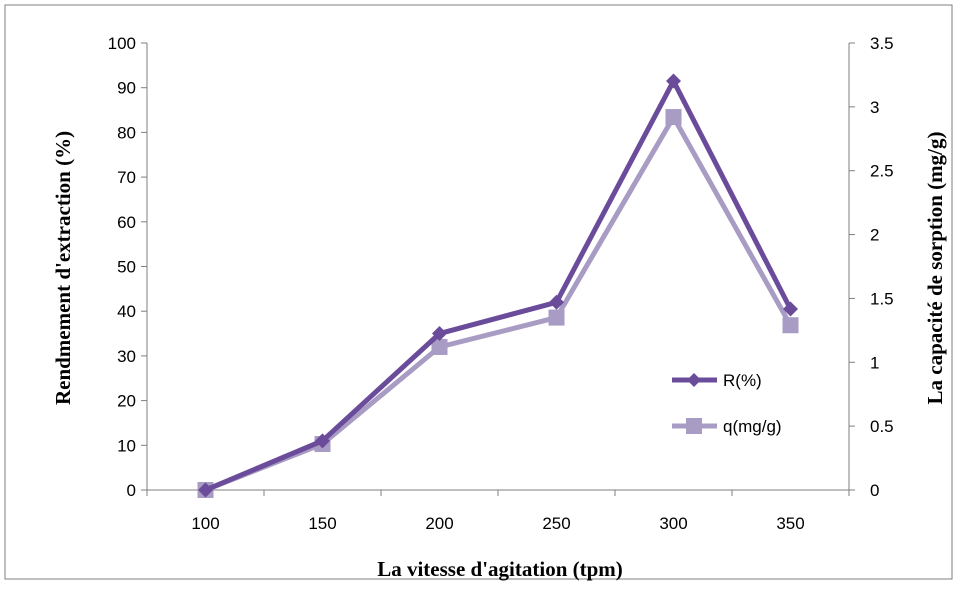 Image resolution: width=957 pixels, height=589 pixels. I want to click on legend-item-r: R(%), so click(717, 380).